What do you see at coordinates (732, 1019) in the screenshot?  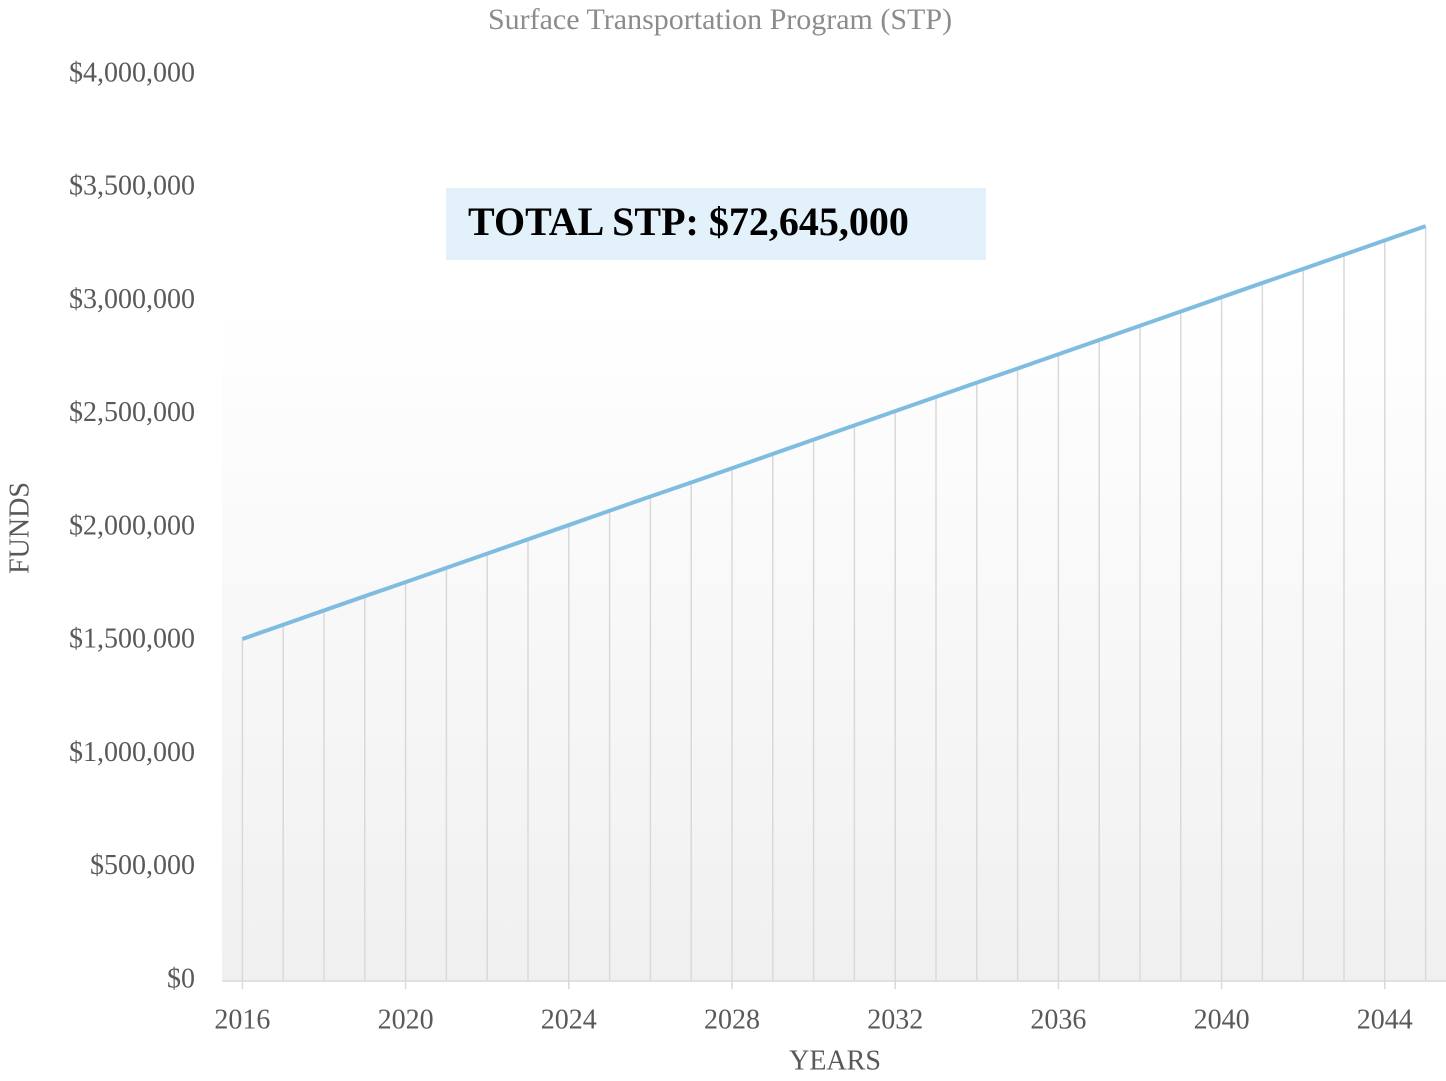 I see `x-tick-label: 2028` at bounding box center [732, 1019].